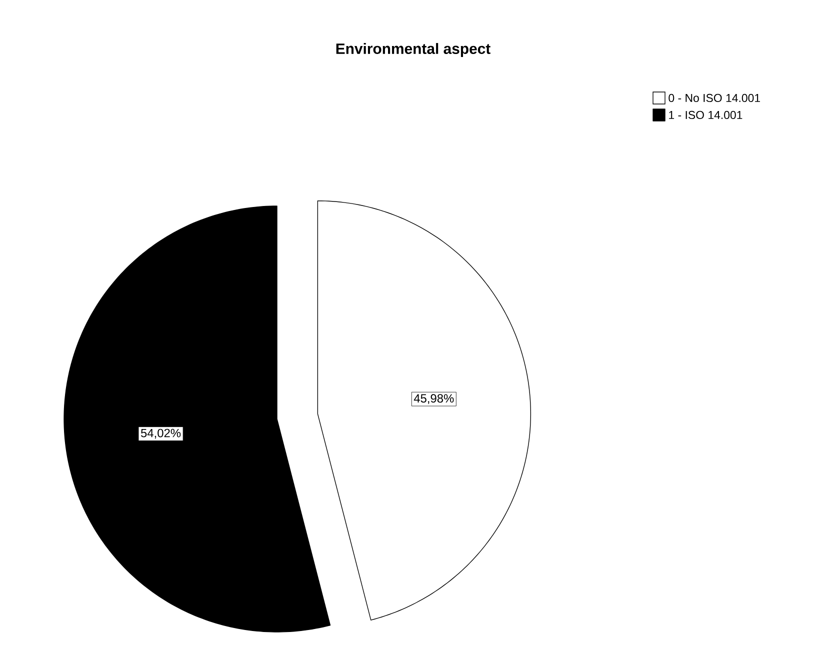 The width and height of the screenshot is (827, 648). I want to click on legend-label: 1 - ISO 14.001, so click(705, 115).